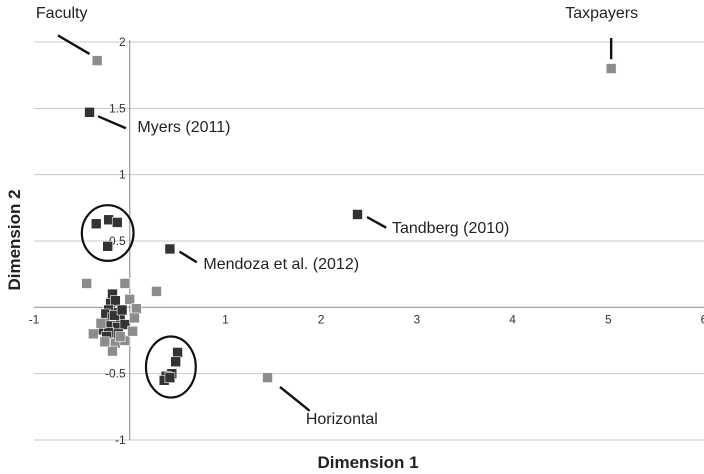  What do you see at coordinates (138, 301) in the screenshot?
I see `cluster-ellipses` at bounding box center [138, 301].